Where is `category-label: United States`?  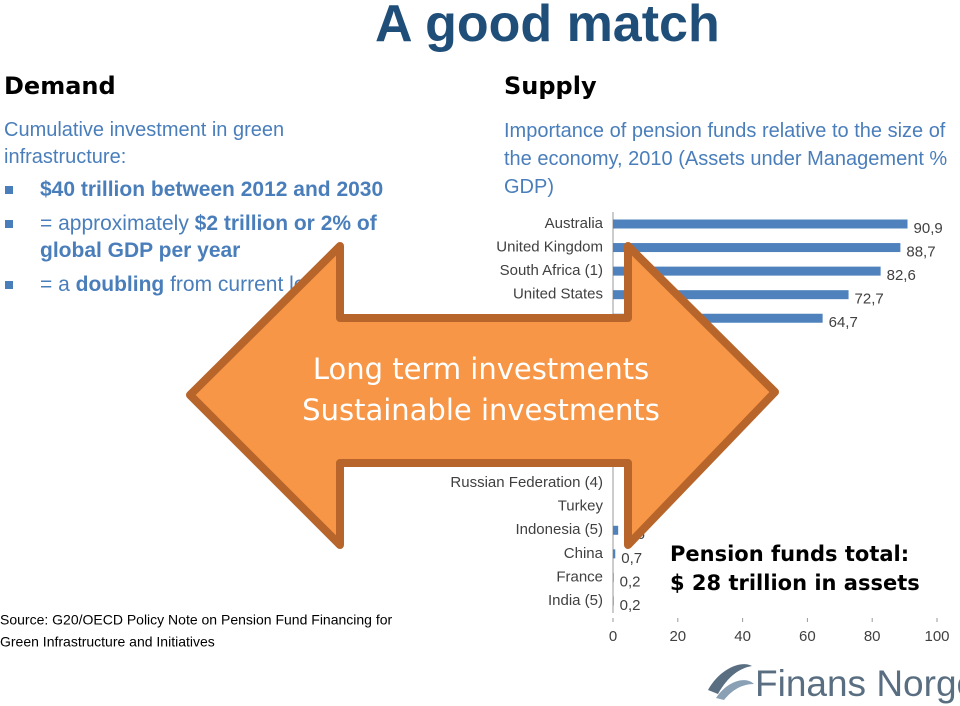
category-label: United States is located at coordinates (558, 294).